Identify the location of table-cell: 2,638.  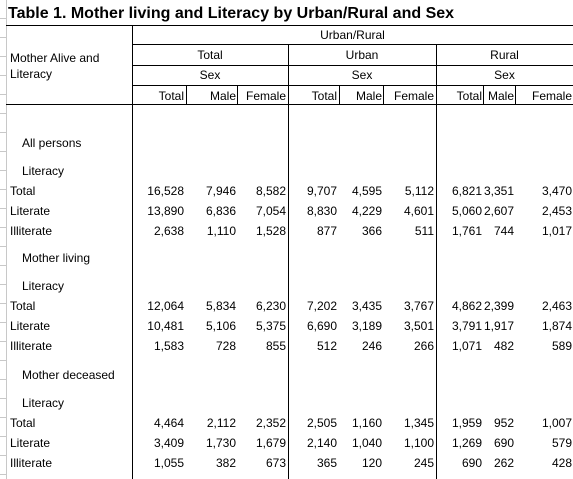
(168, 231).